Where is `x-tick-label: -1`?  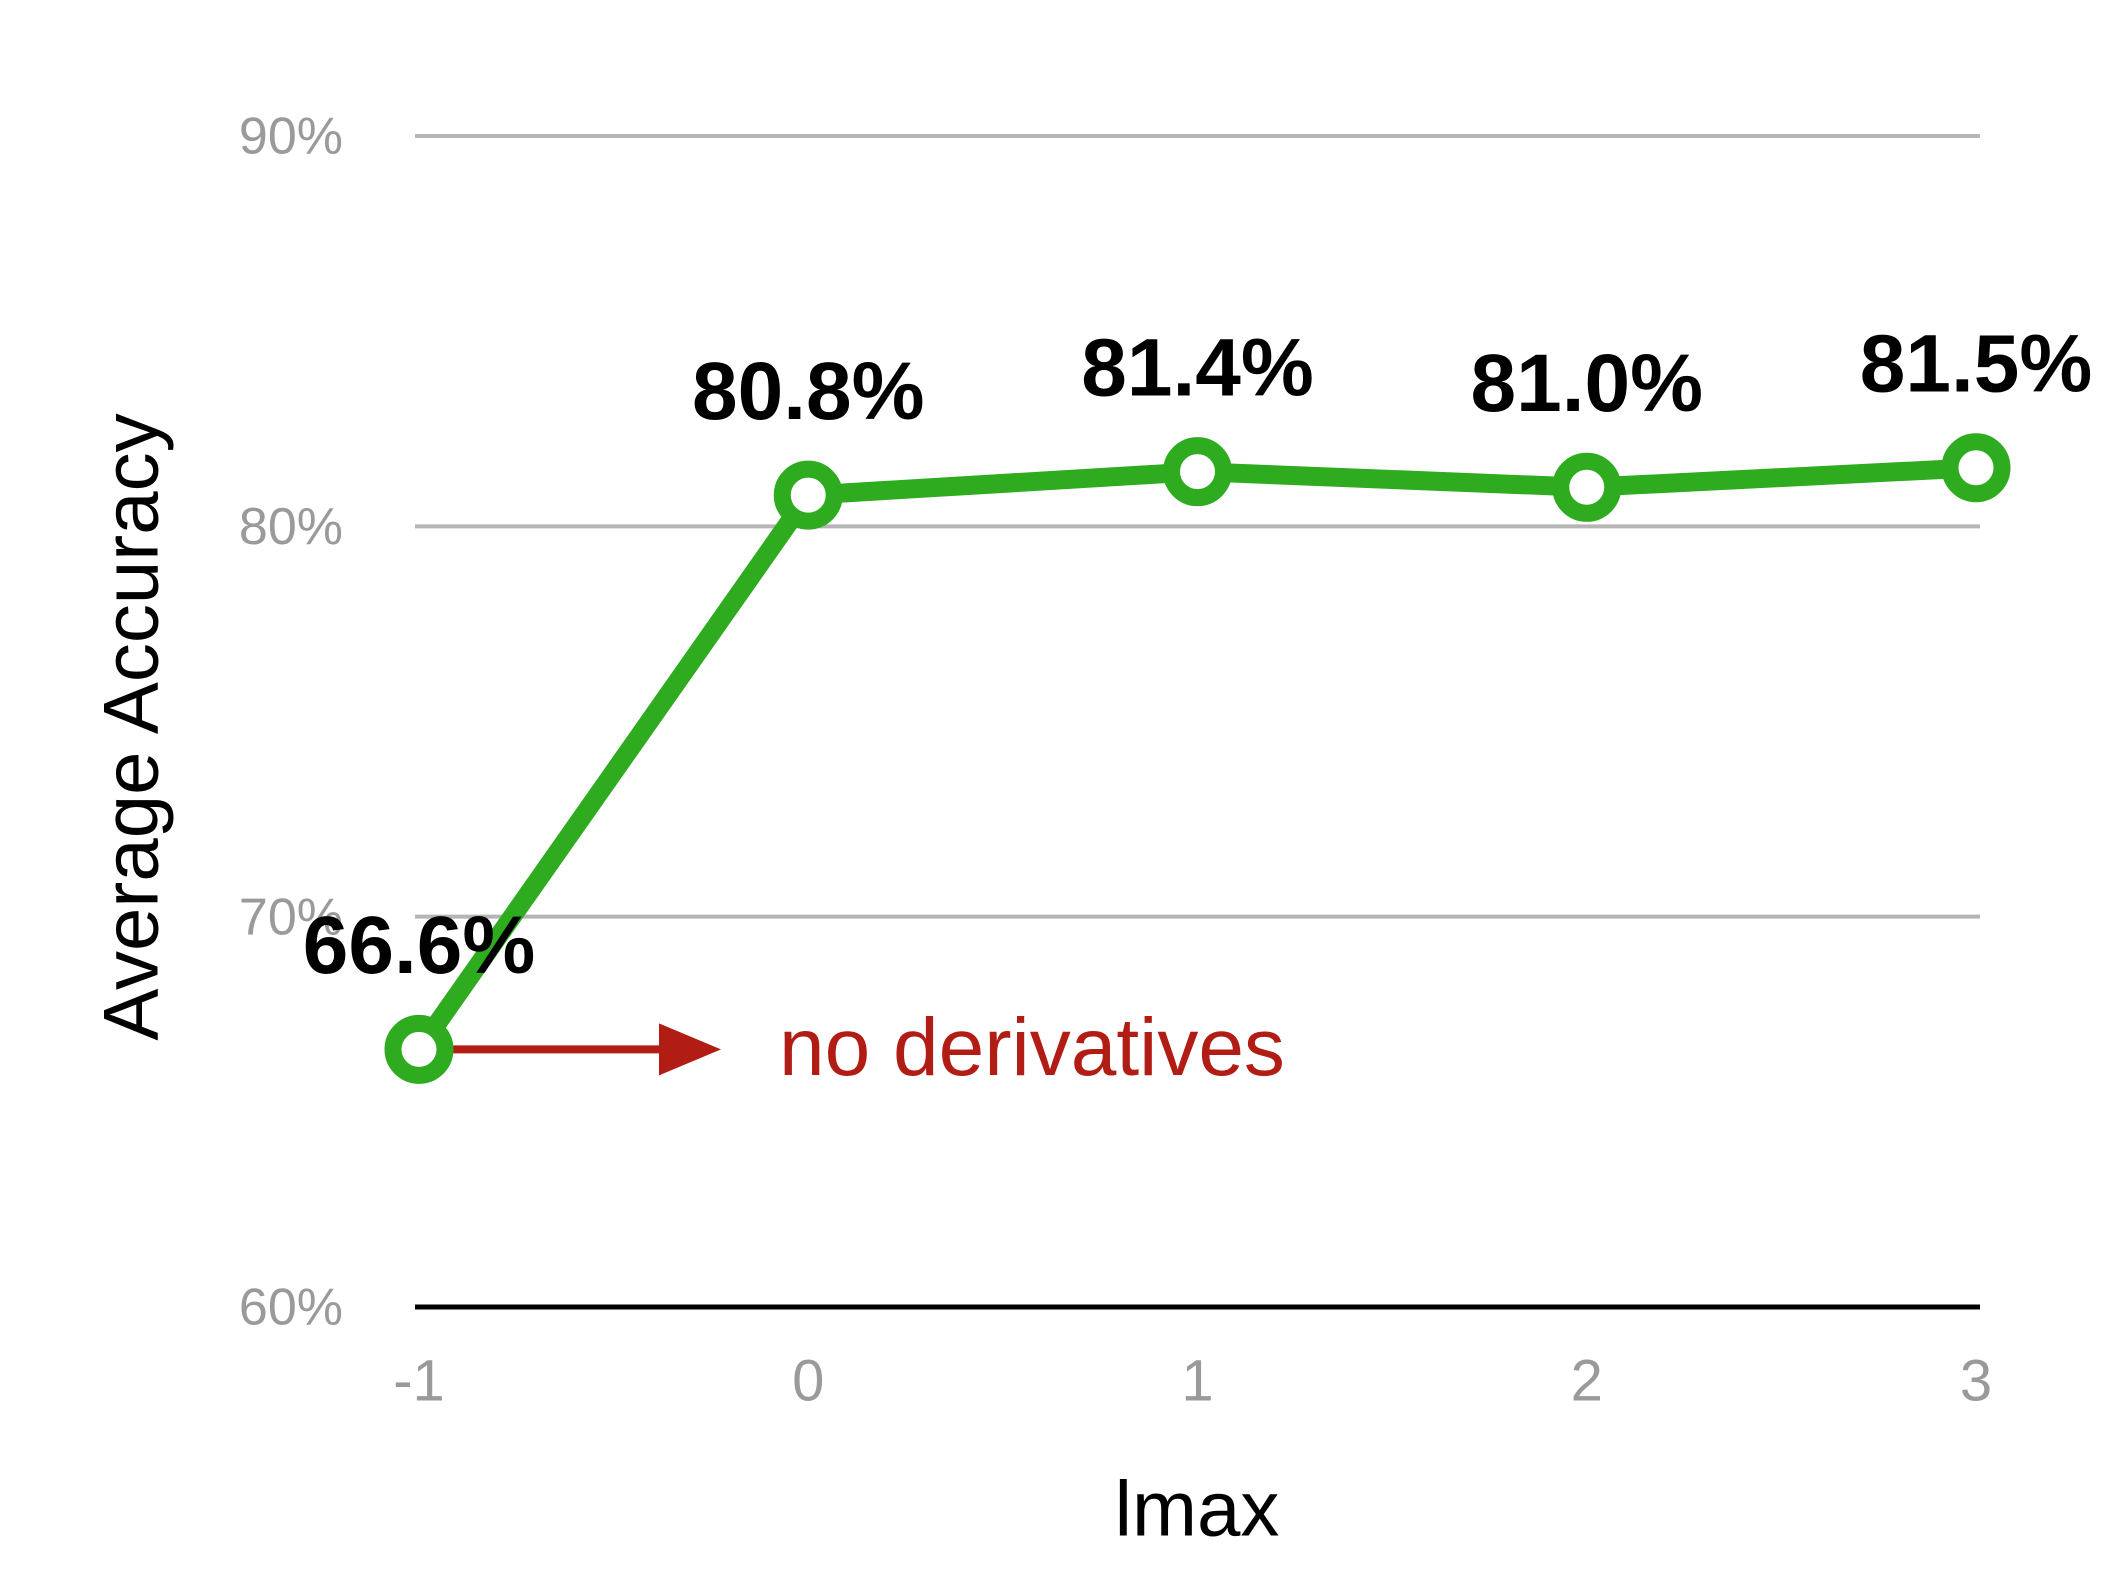
x-tick-label: -1 is located at coordinates (419, 1380).